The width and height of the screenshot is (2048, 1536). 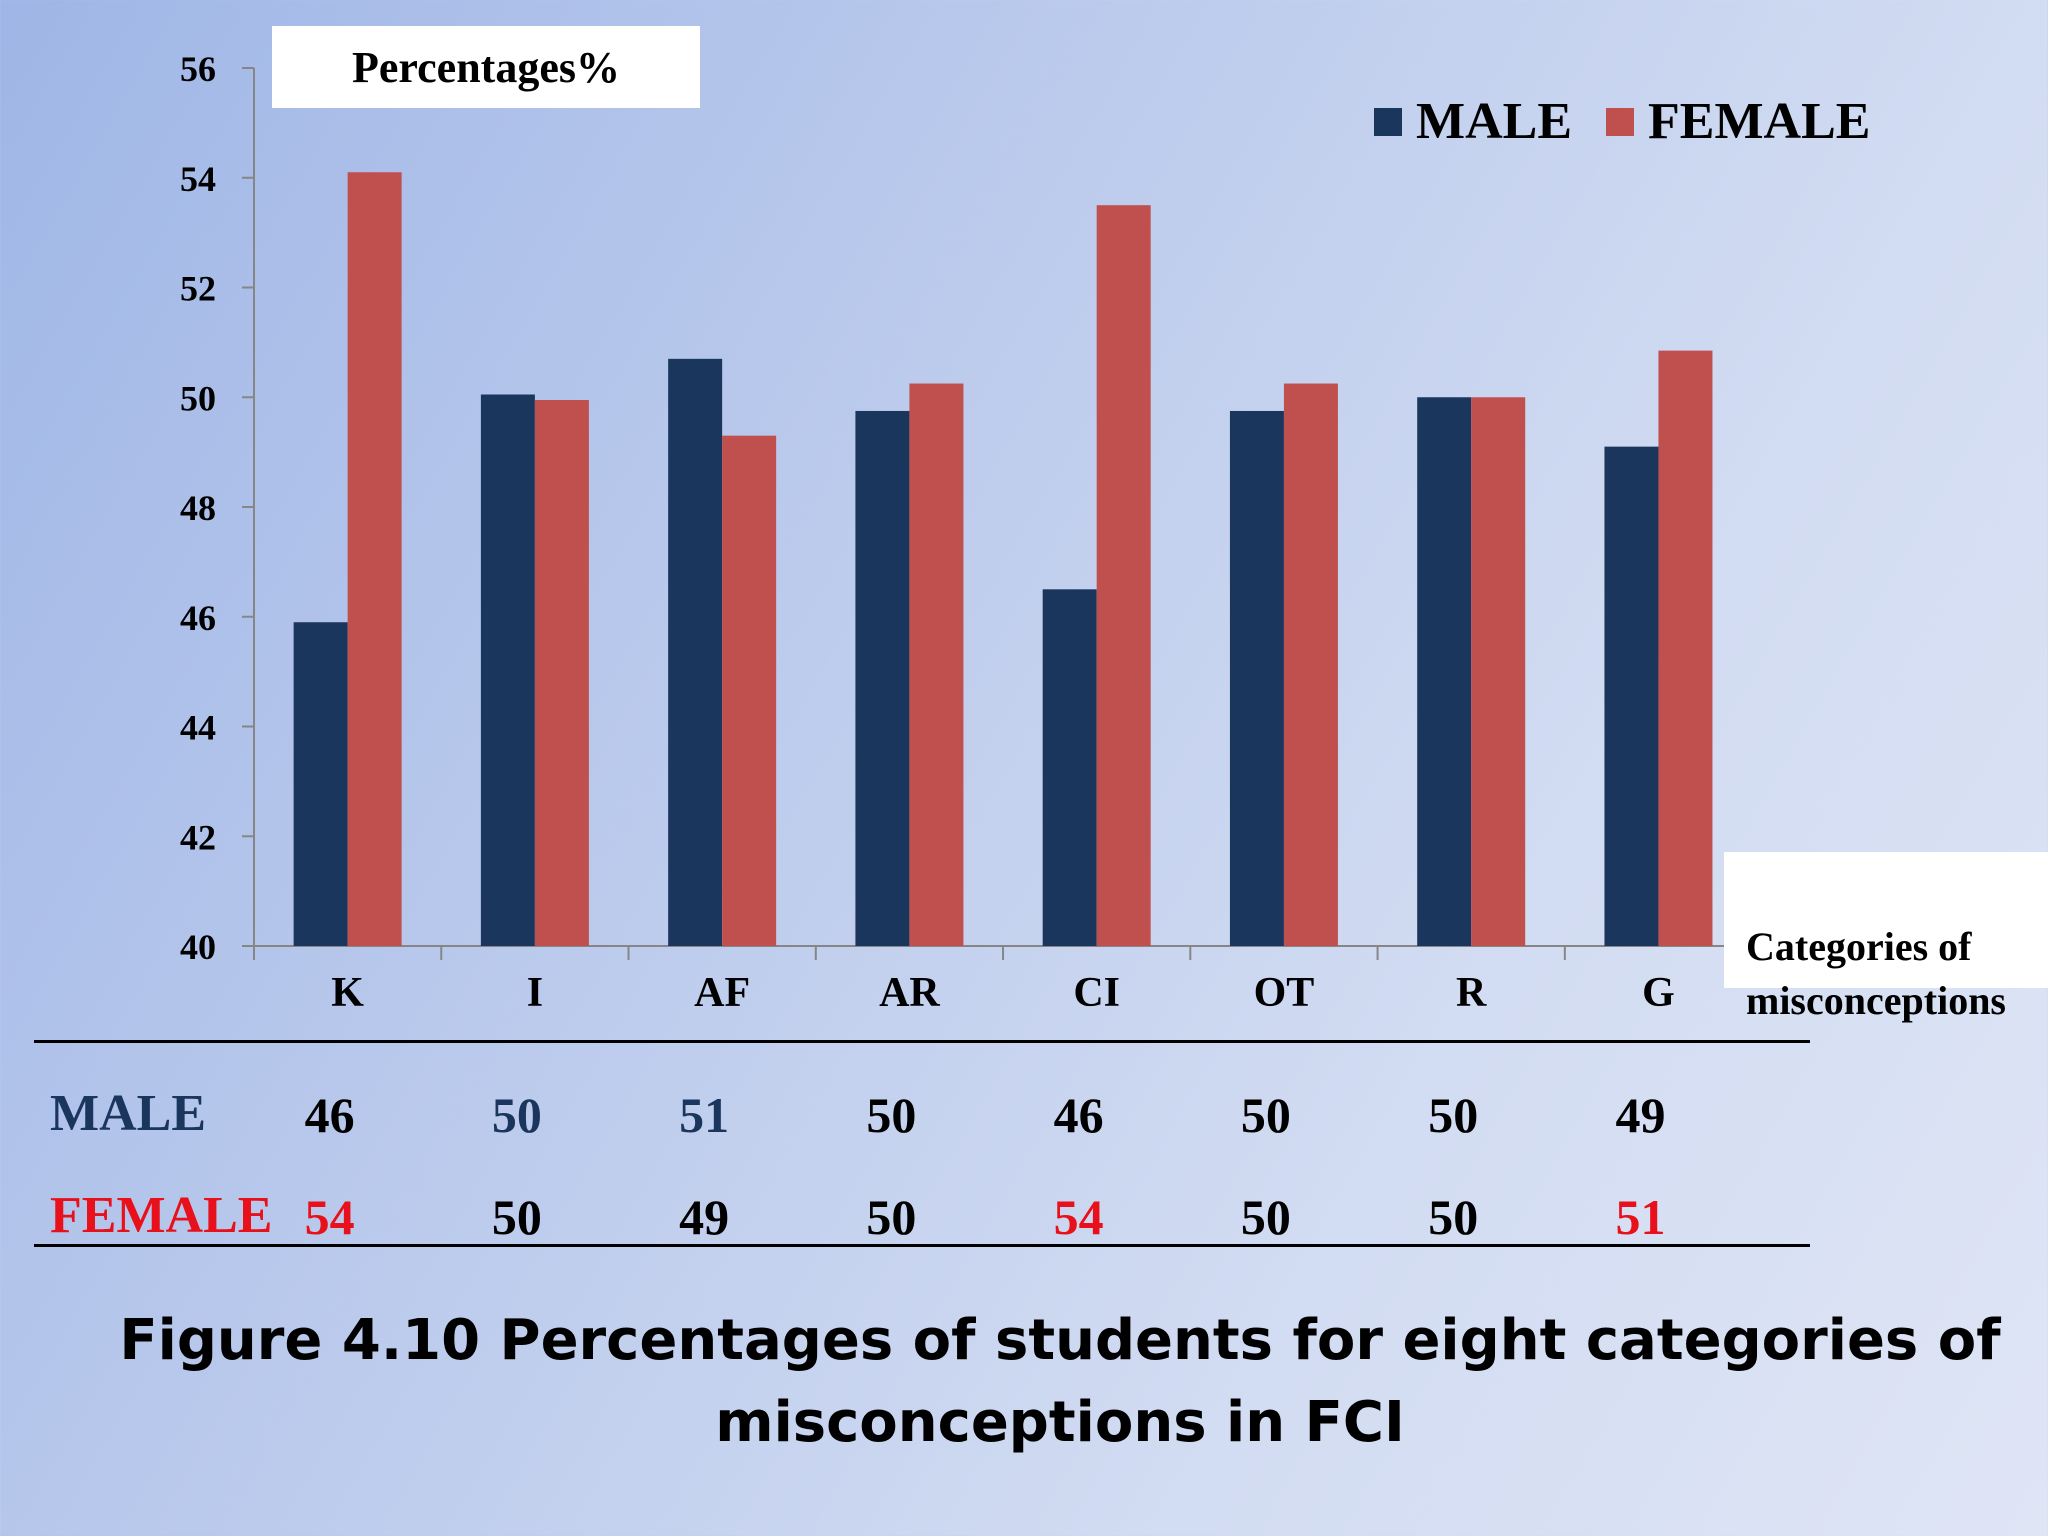 I want to click on bar-male-af, so click(x=695, y=652).